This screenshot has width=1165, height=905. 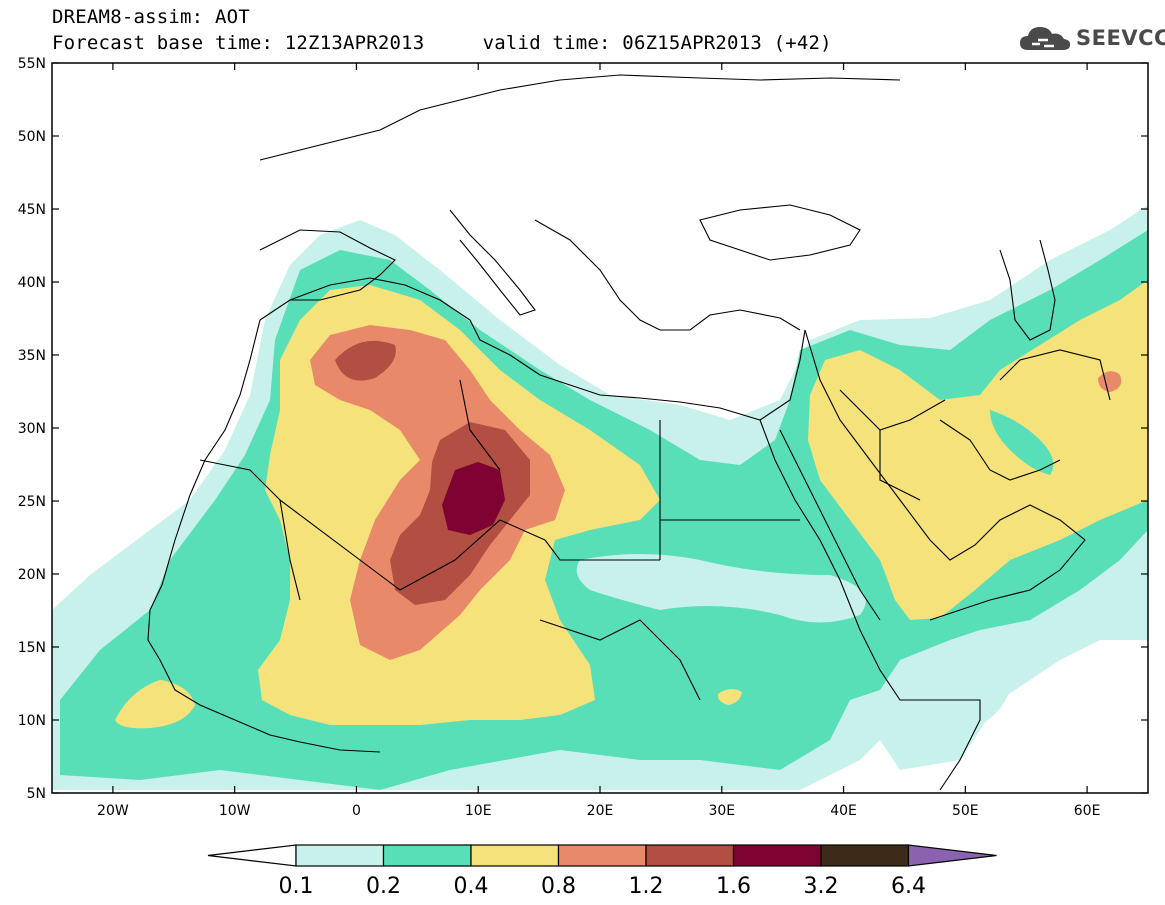 What do you see at coordinates (155, 704) in the screenshot?
I see `contour-0.4-coast` at bounding box center [155, 704].